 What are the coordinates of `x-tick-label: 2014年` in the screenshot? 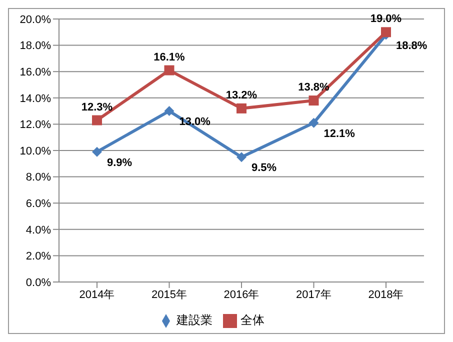 It's located at (97, 294).